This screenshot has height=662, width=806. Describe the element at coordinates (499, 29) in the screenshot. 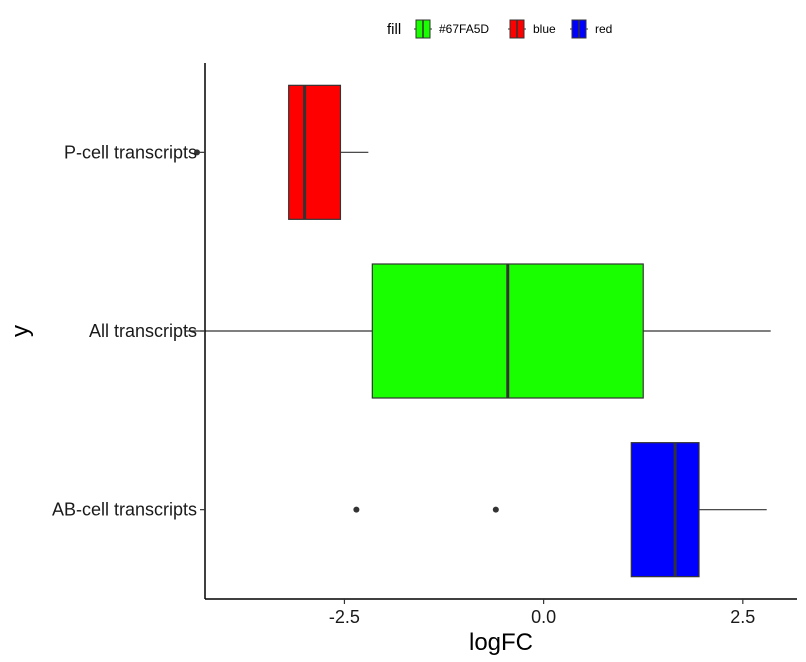

I see `legend: fill #67FA5D blue red` at that location.